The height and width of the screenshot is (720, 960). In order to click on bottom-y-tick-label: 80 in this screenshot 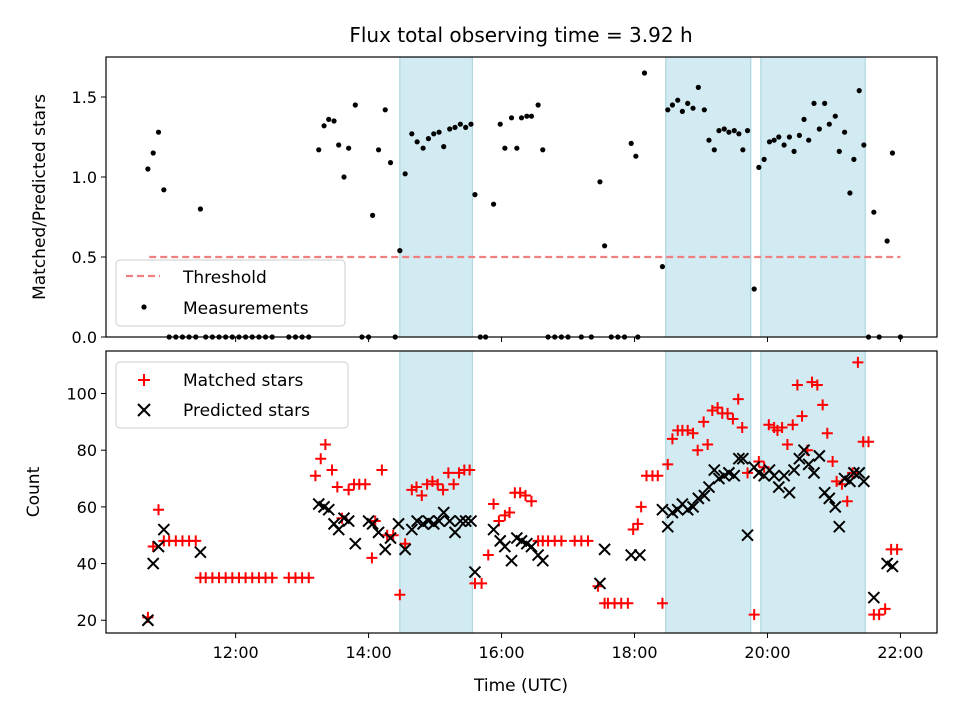, I will do `click(87, 450)`.